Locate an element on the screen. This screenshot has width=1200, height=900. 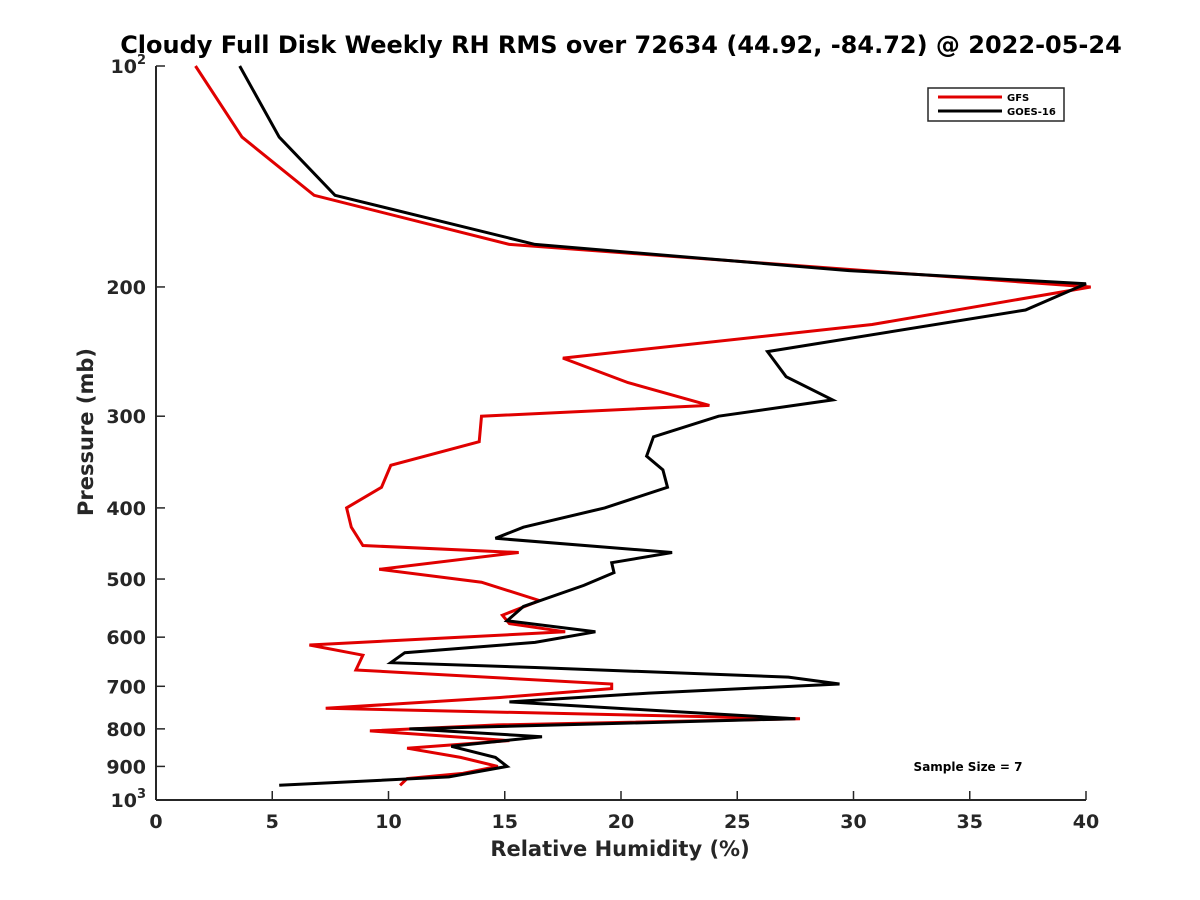
y-tick-label: 10² is located at coordinates (129, 65).